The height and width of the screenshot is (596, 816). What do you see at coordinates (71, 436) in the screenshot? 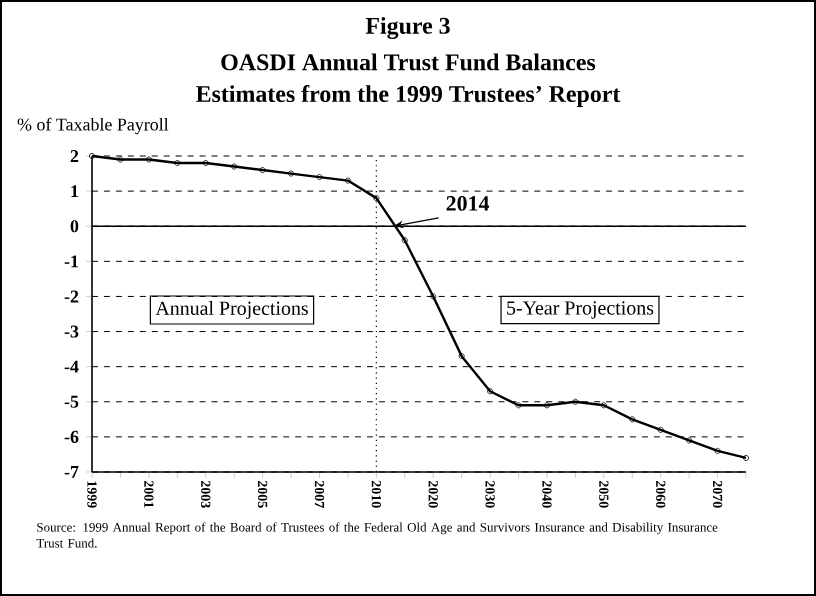
I see `y-tick-label: -6` at bounding box center [71, 436].